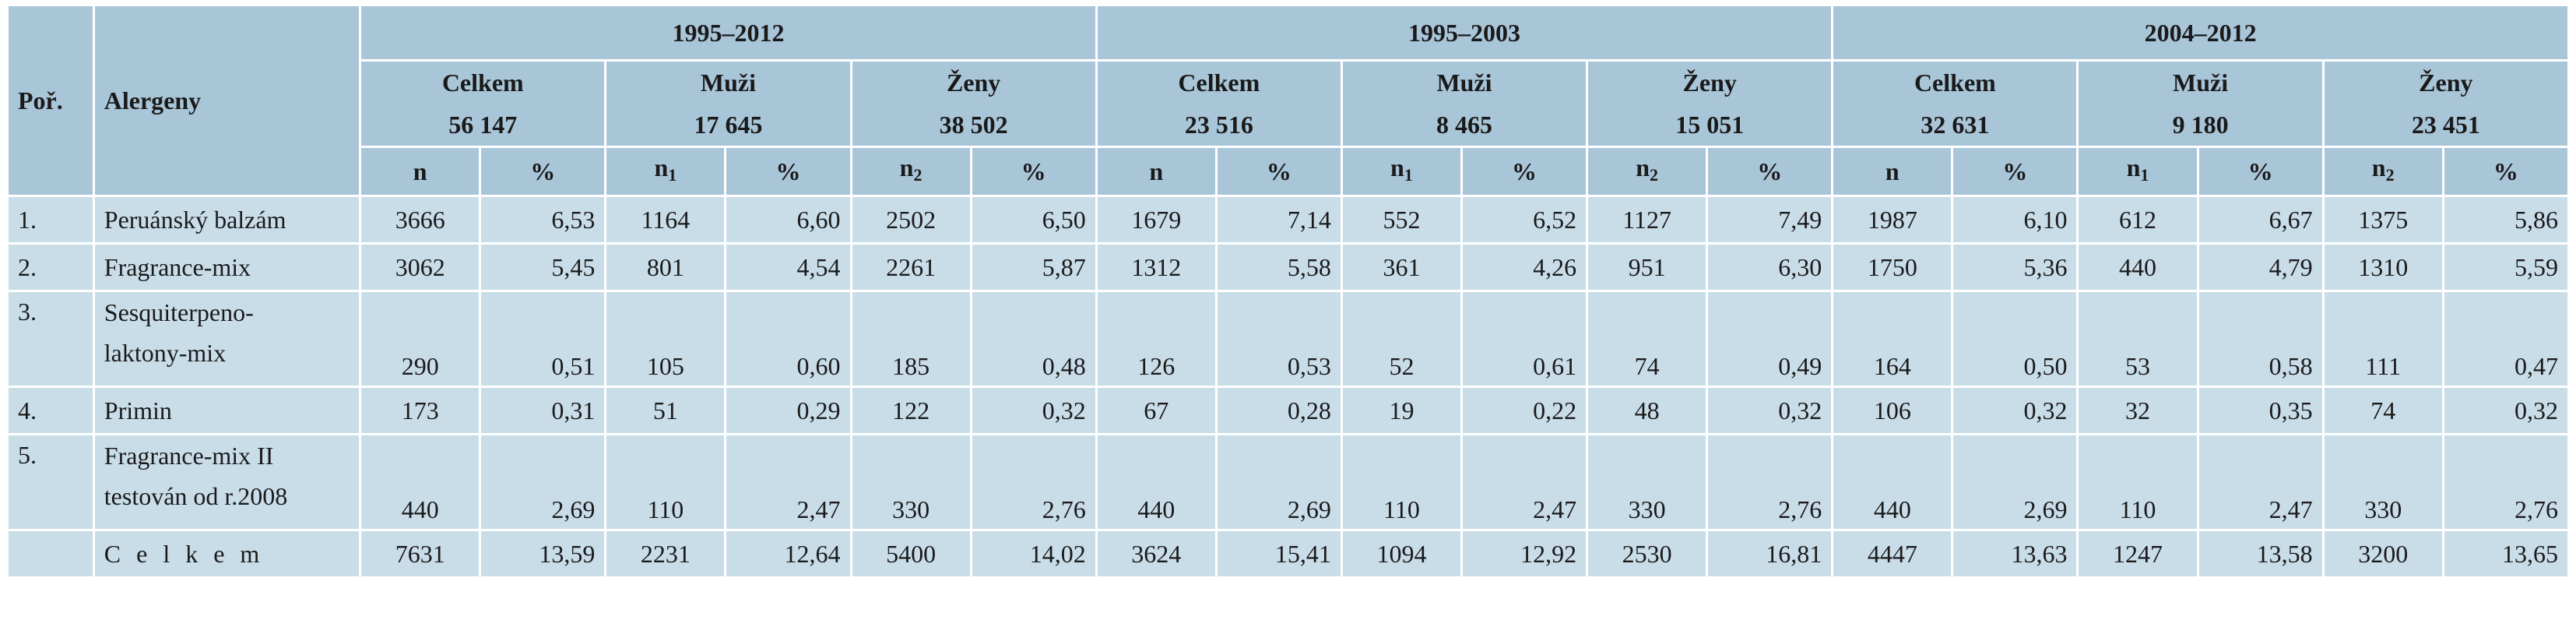 The width and height of the screenshot is (2576, 627). Describe the element at coordinates (2138, 220) in the screenshot. I see `cell-count: 612` at that location.